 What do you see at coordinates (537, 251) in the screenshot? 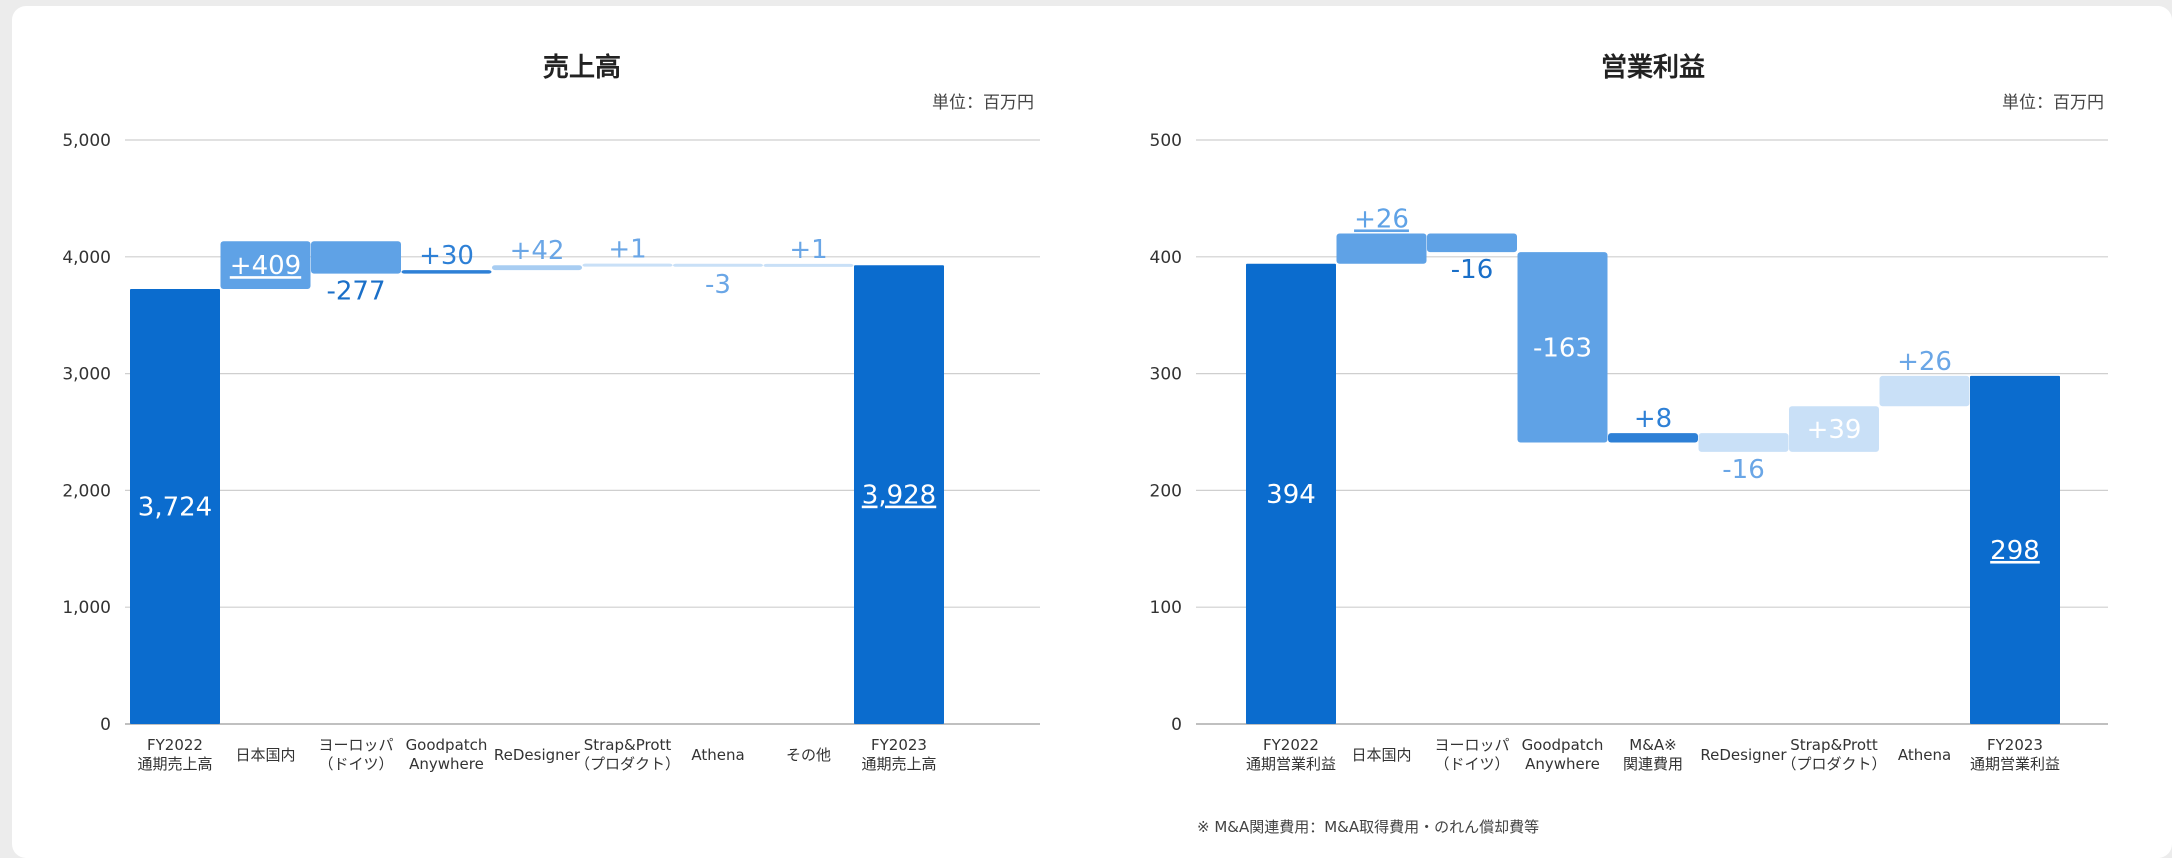
I see `data-label: +42` at bounding box center [537, 251].